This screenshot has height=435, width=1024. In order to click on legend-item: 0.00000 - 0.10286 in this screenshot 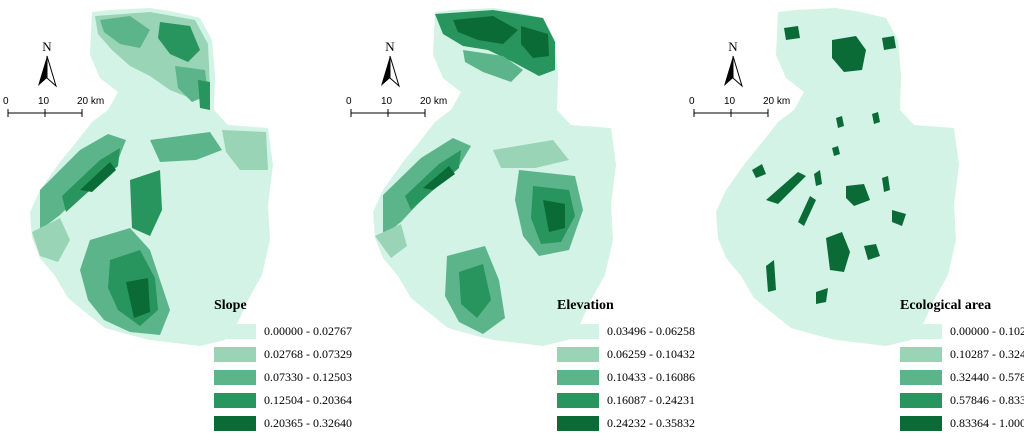, I will do `click(962, 331)`.